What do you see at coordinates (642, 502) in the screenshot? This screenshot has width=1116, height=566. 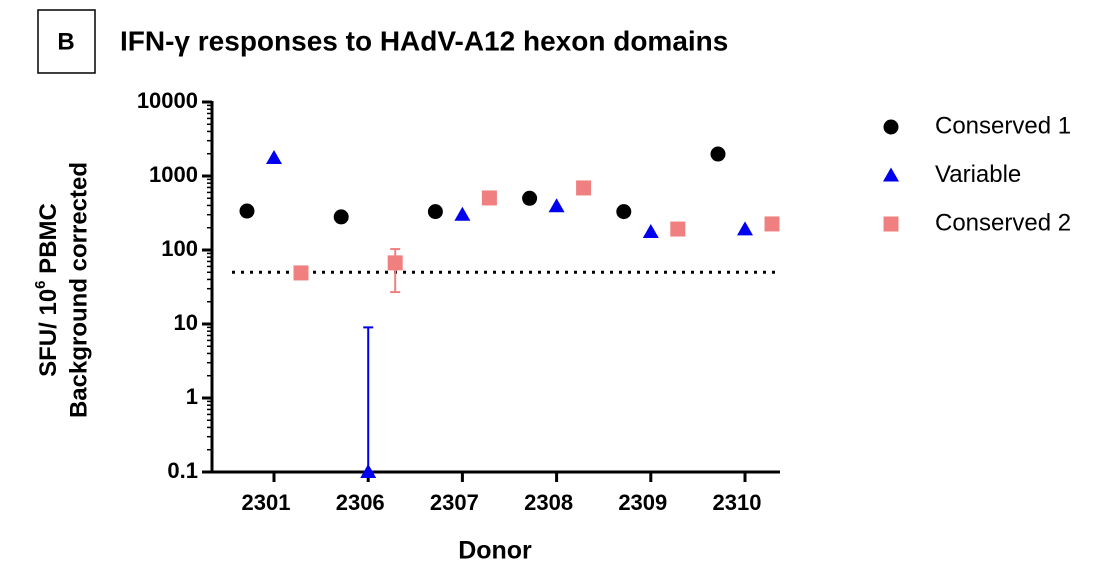 I see `x-tick-label: 2309` at bounding box center [642, 502].